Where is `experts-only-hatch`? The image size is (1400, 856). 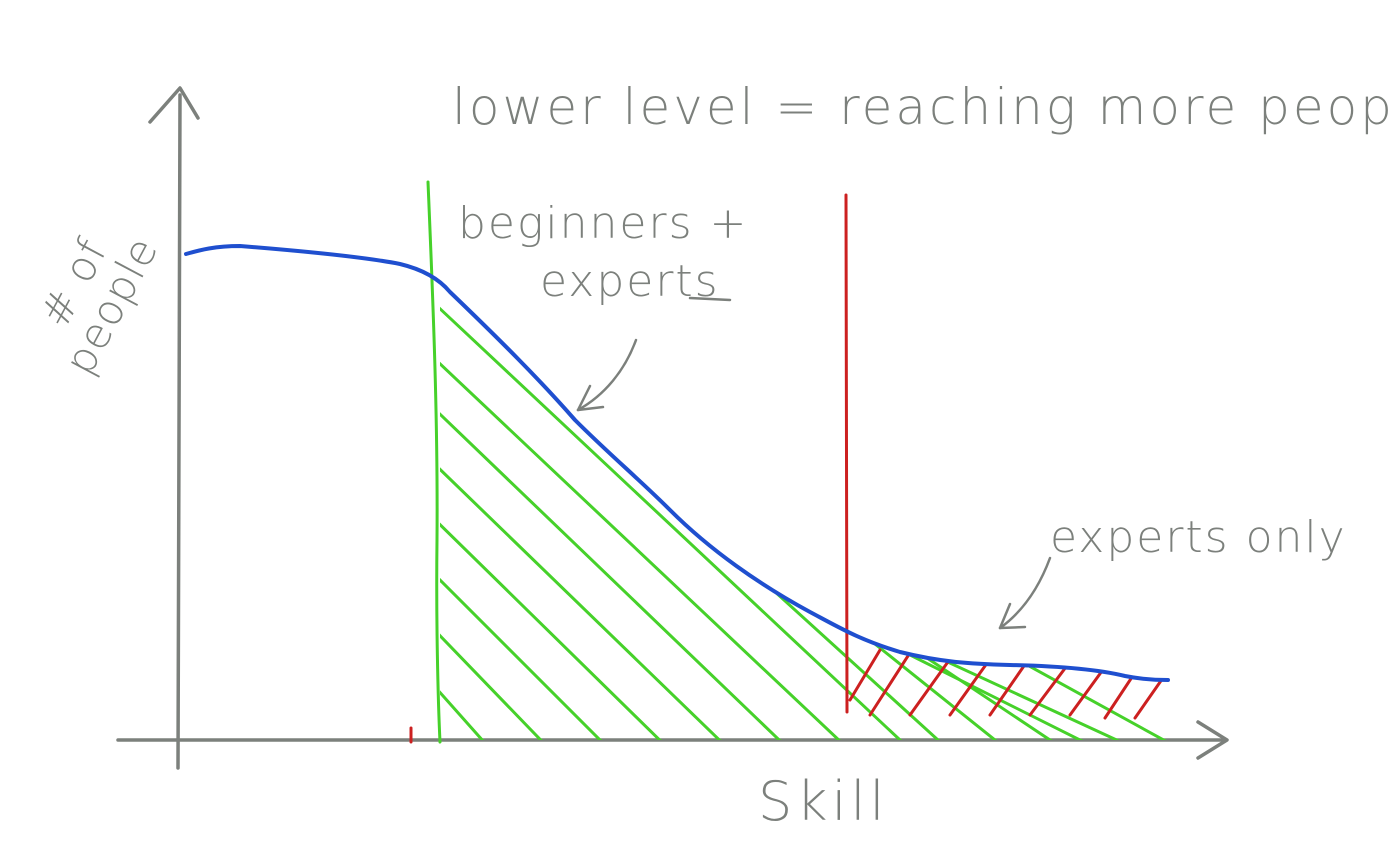 experts-only-hatch is located at coordinates (1007, 681).